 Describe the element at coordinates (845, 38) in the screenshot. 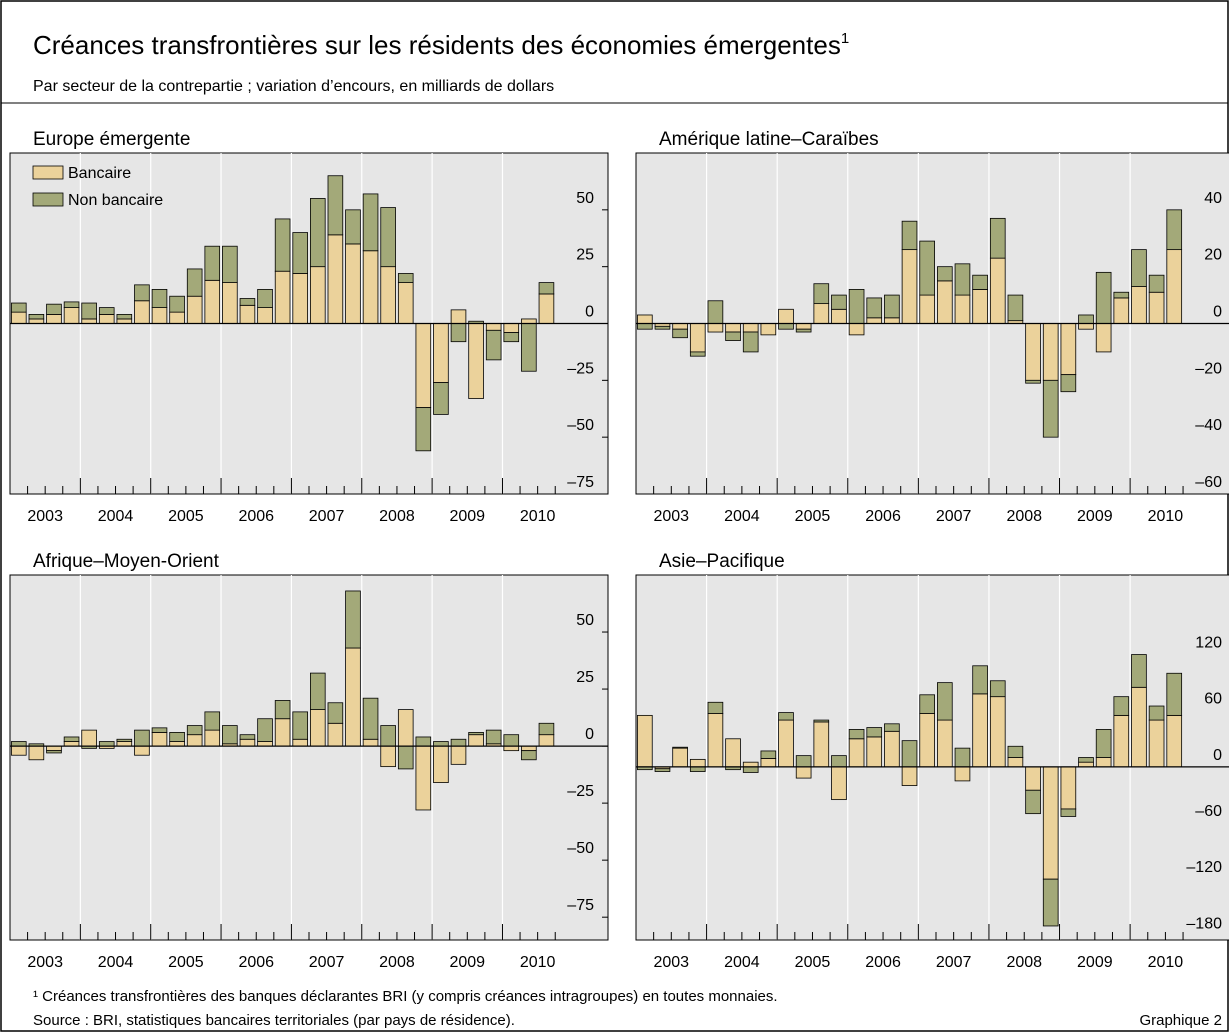

I see `title-note: 1` at that location.